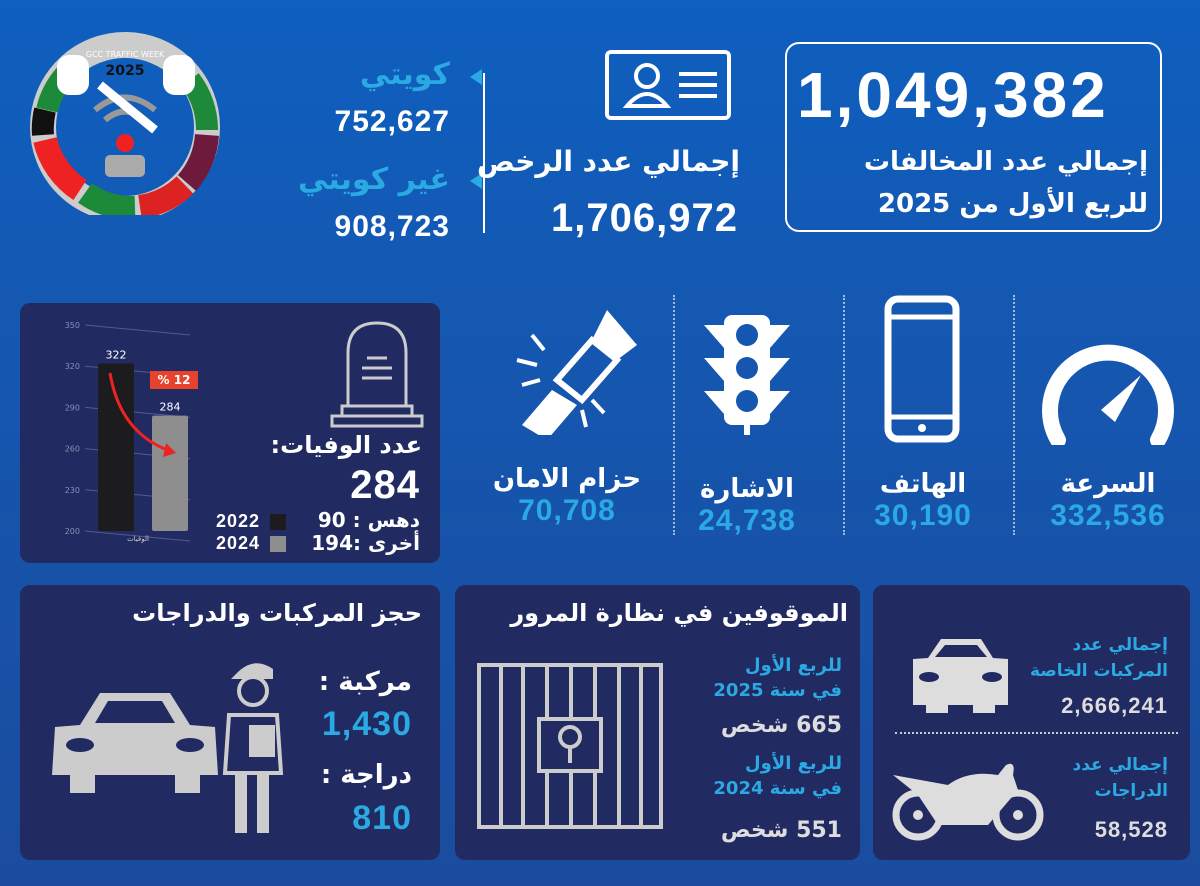 This screenshot has height=886, width=1200. I want to click on licenses-total-value: 1,706,972, so click(644, 218).